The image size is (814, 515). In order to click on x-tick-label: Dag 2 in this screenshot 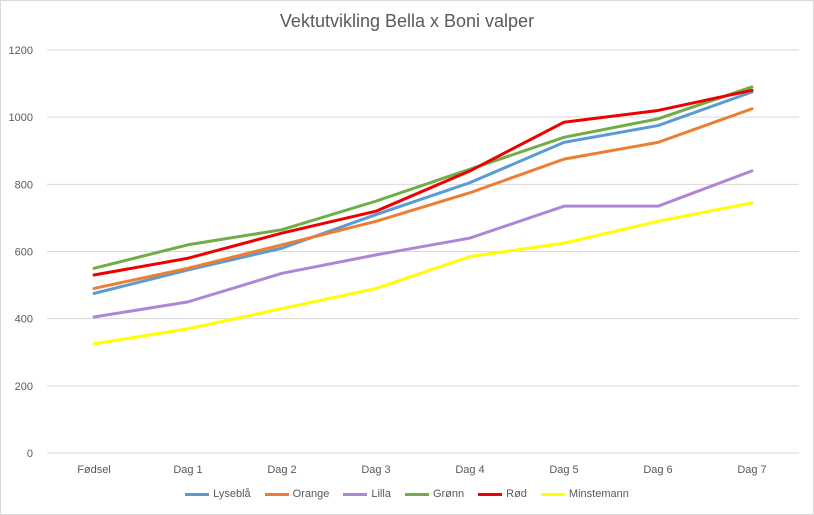, I will do `click(281, 470)`.